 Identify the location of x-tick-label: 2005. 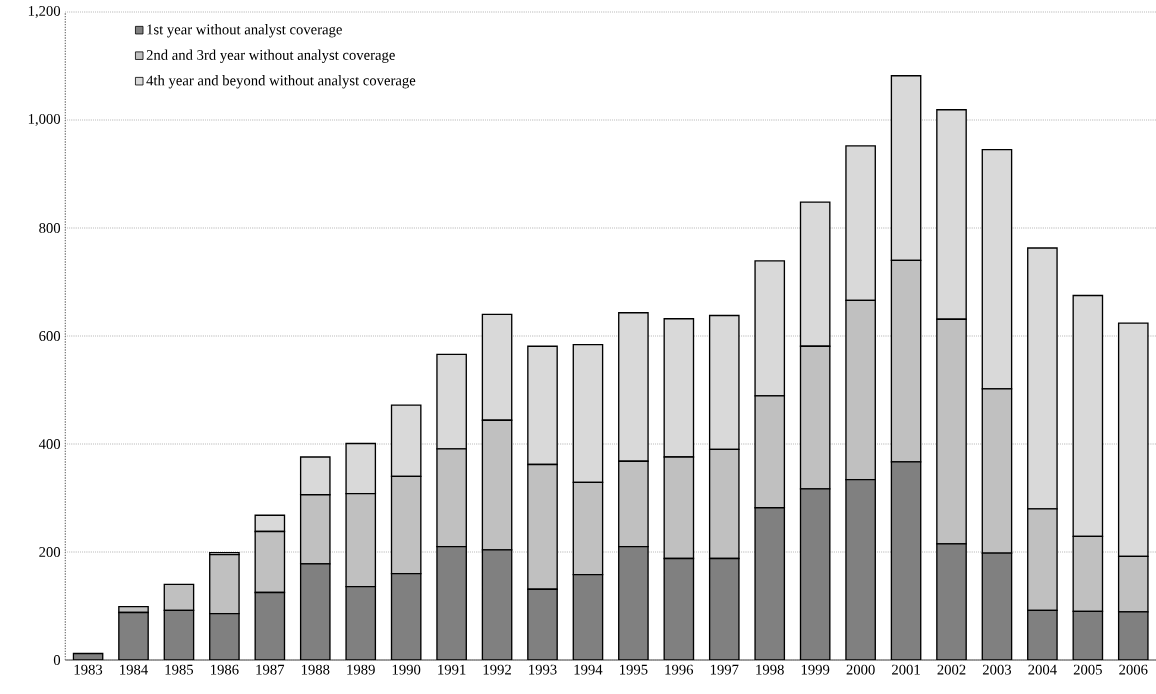
(1087, 669).